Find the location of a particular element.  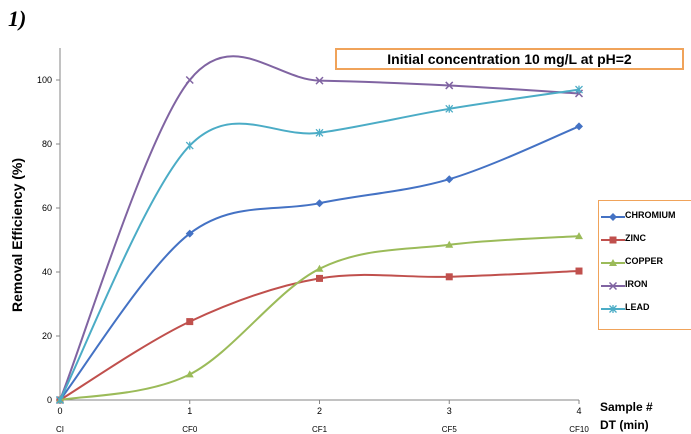

x-sample-label: CF0 is located at coordinates (190, 429).